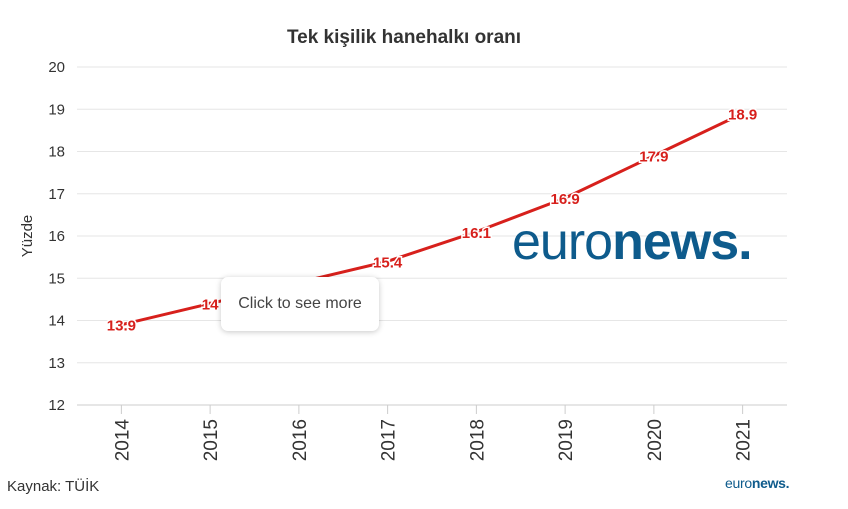 Image resolution: width=848 pixels, height=509 pixels. I want to click on data-label: 13.9, so click(121, 326).